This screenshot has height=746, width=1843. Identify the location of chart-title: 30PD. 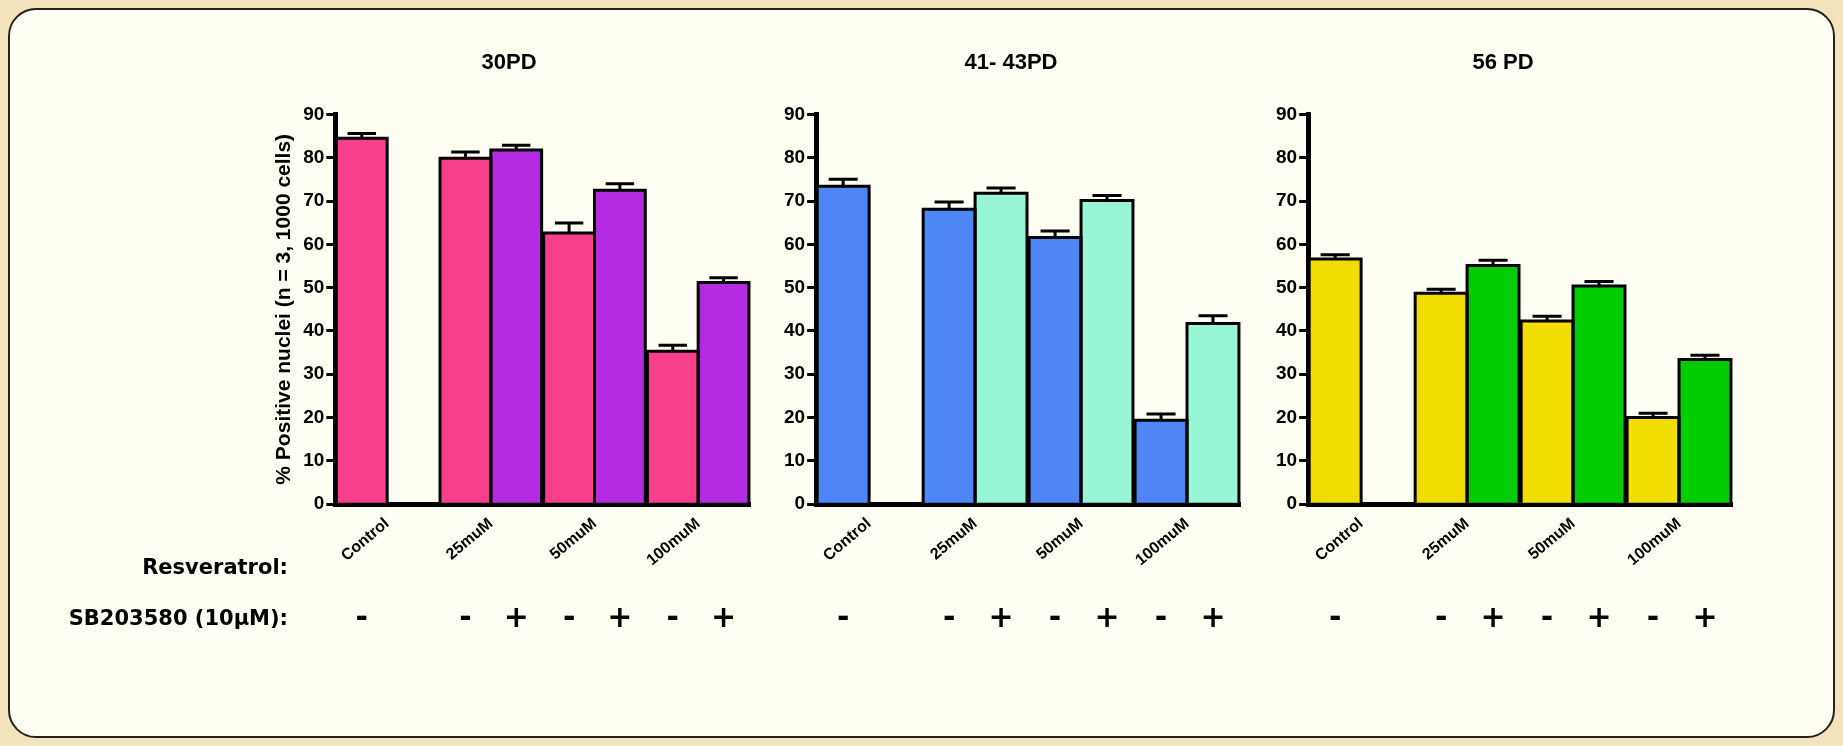
(509, 62).